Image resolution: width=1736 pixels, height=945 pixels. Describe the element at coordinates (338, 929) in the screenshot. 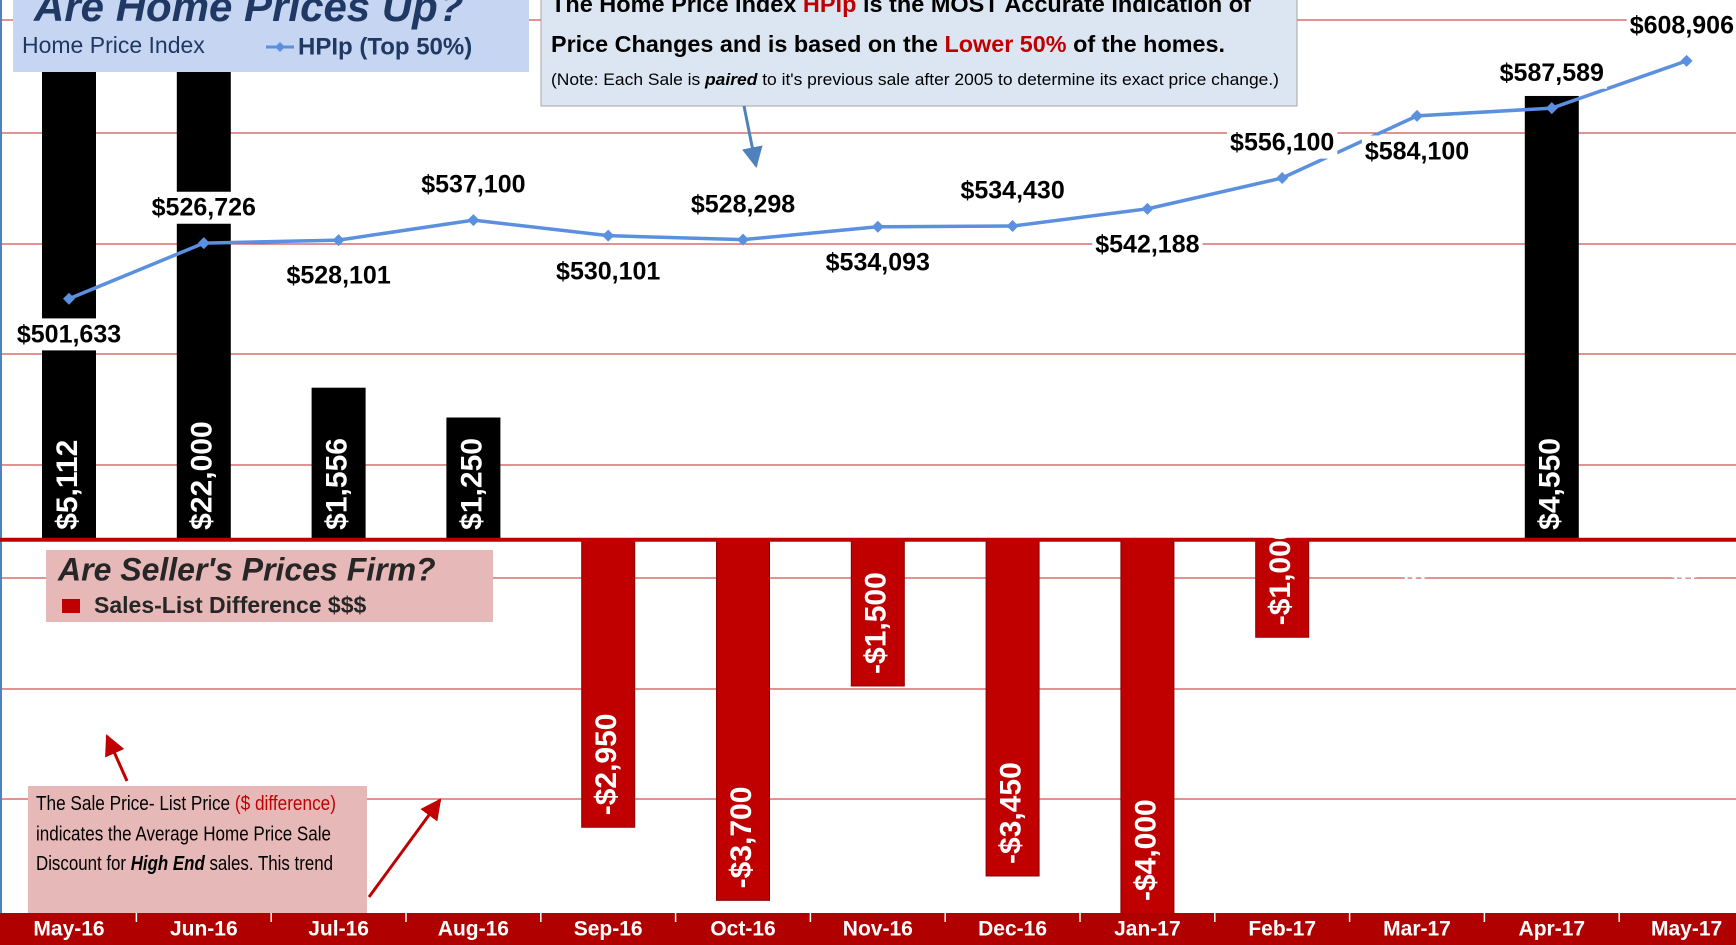

I see `x-tick-label: Jul-16` at that location.